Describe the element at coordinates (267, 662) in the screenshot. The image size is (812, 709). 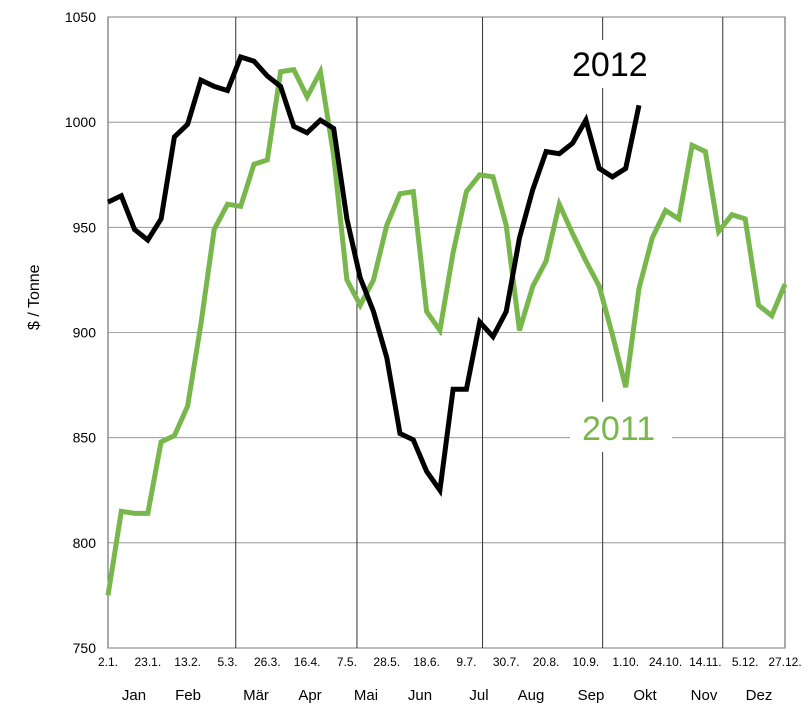
I see `x-tick-label: 26.3.` at that location.